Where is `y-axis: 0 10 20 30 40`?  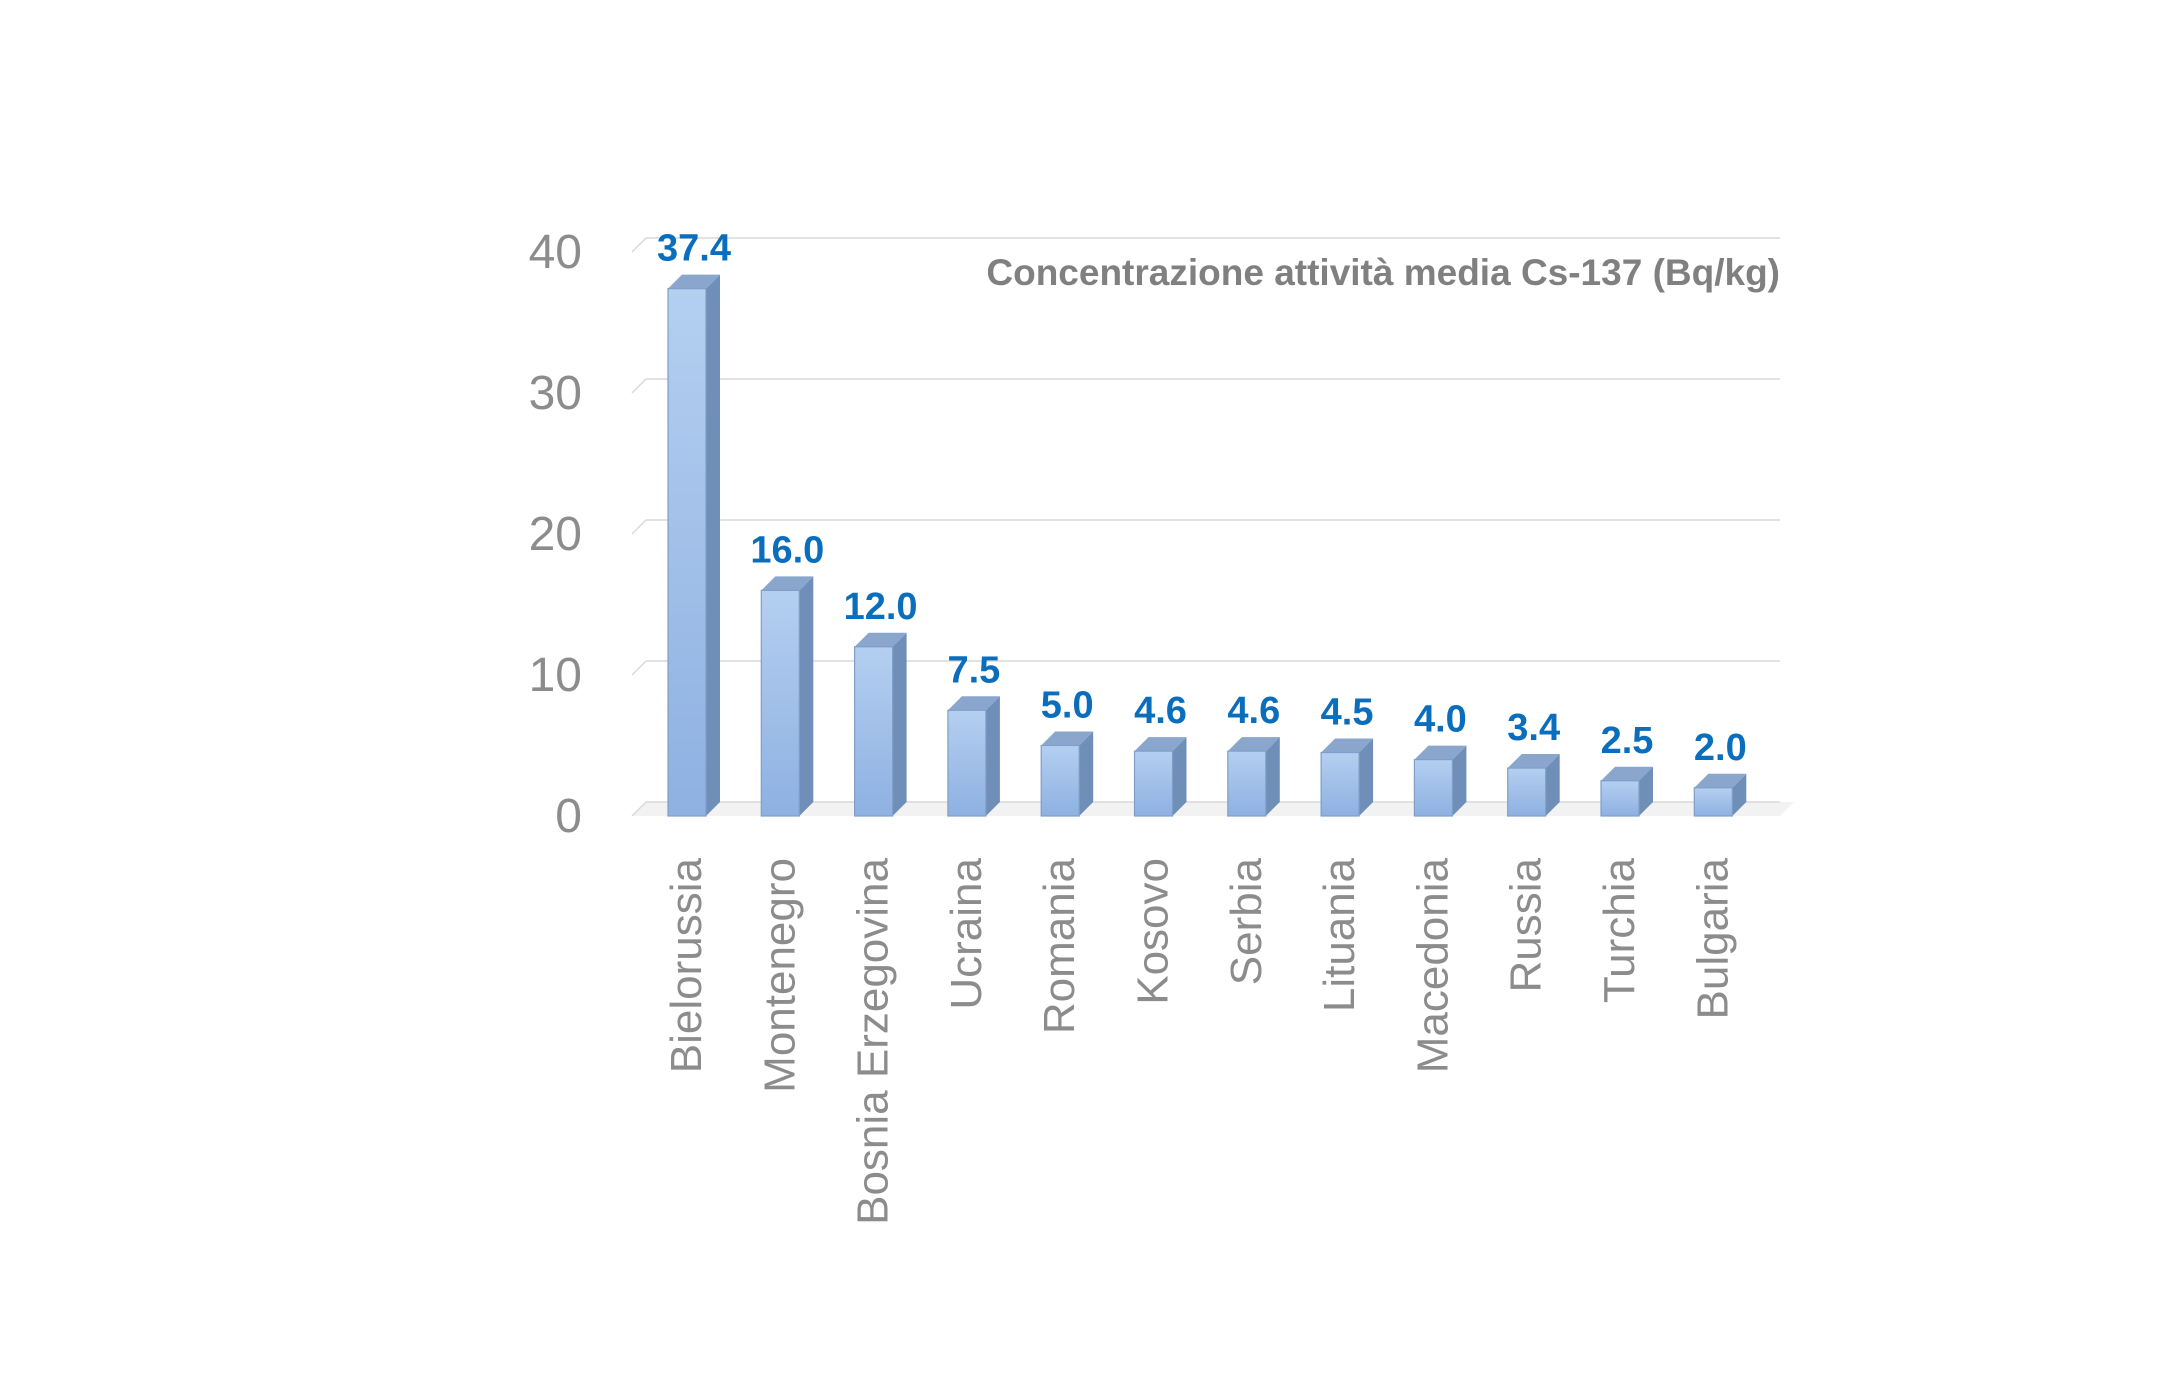
y-axis: 0 10 20 30 40 is located at coordinates (555, 534).